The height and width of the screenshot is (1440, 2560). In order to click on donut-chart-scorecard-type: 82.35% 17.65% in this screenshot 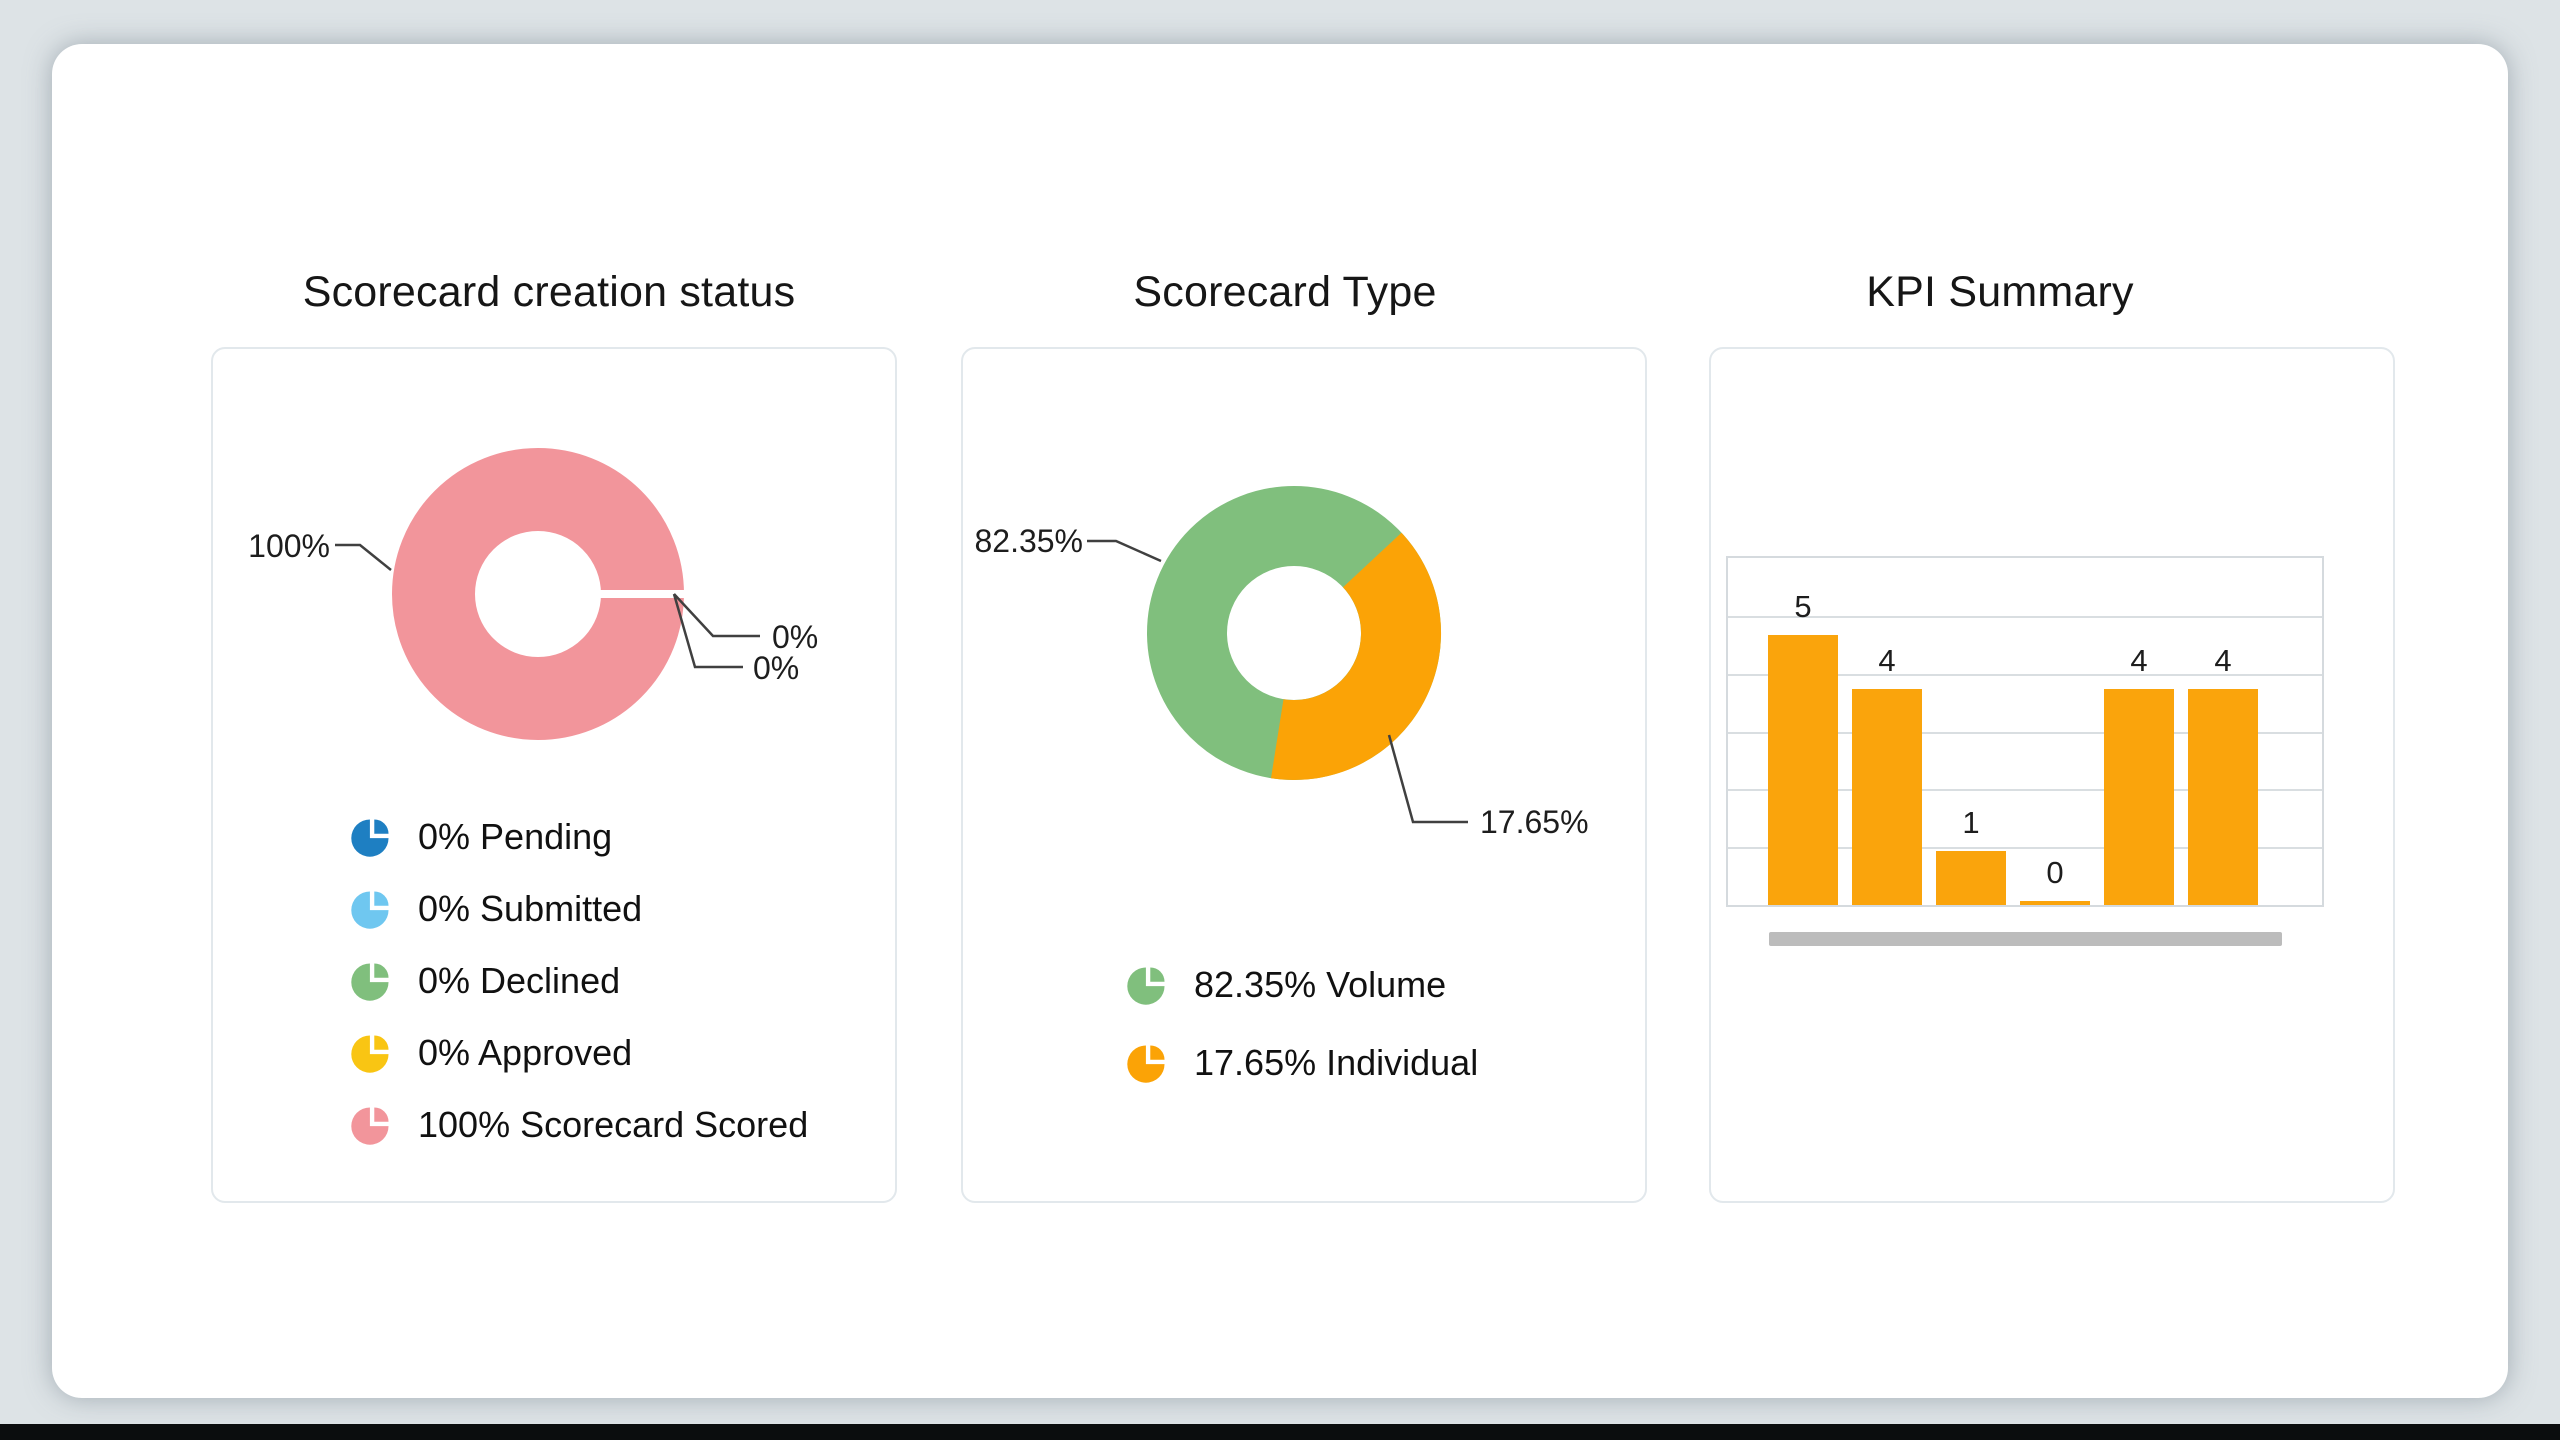, I will do `click(1281, 663)`.